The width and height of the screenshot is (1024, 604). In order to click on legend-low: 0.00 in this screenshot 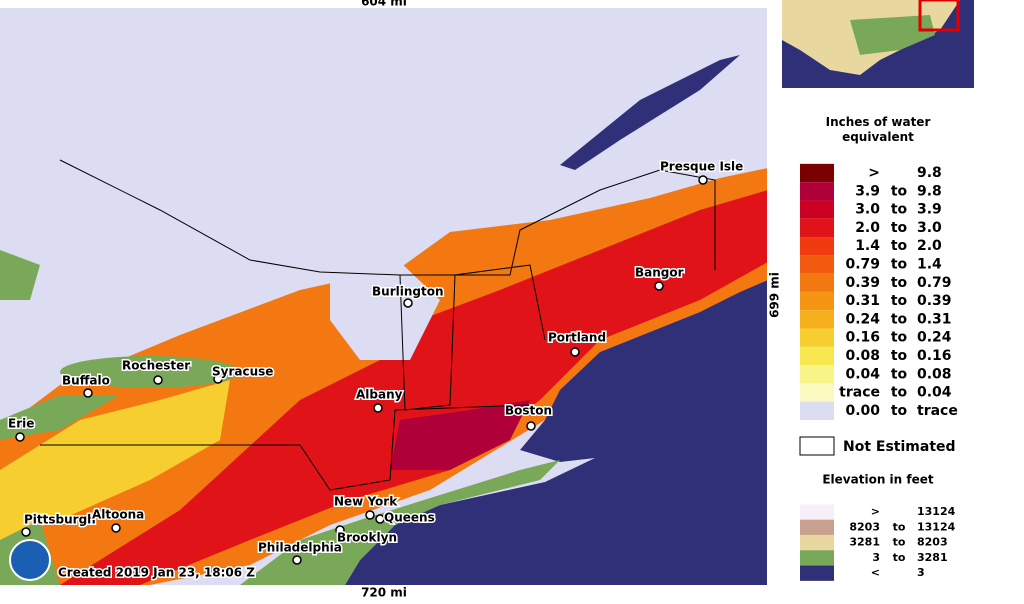, I will do `click(862, 411)`.